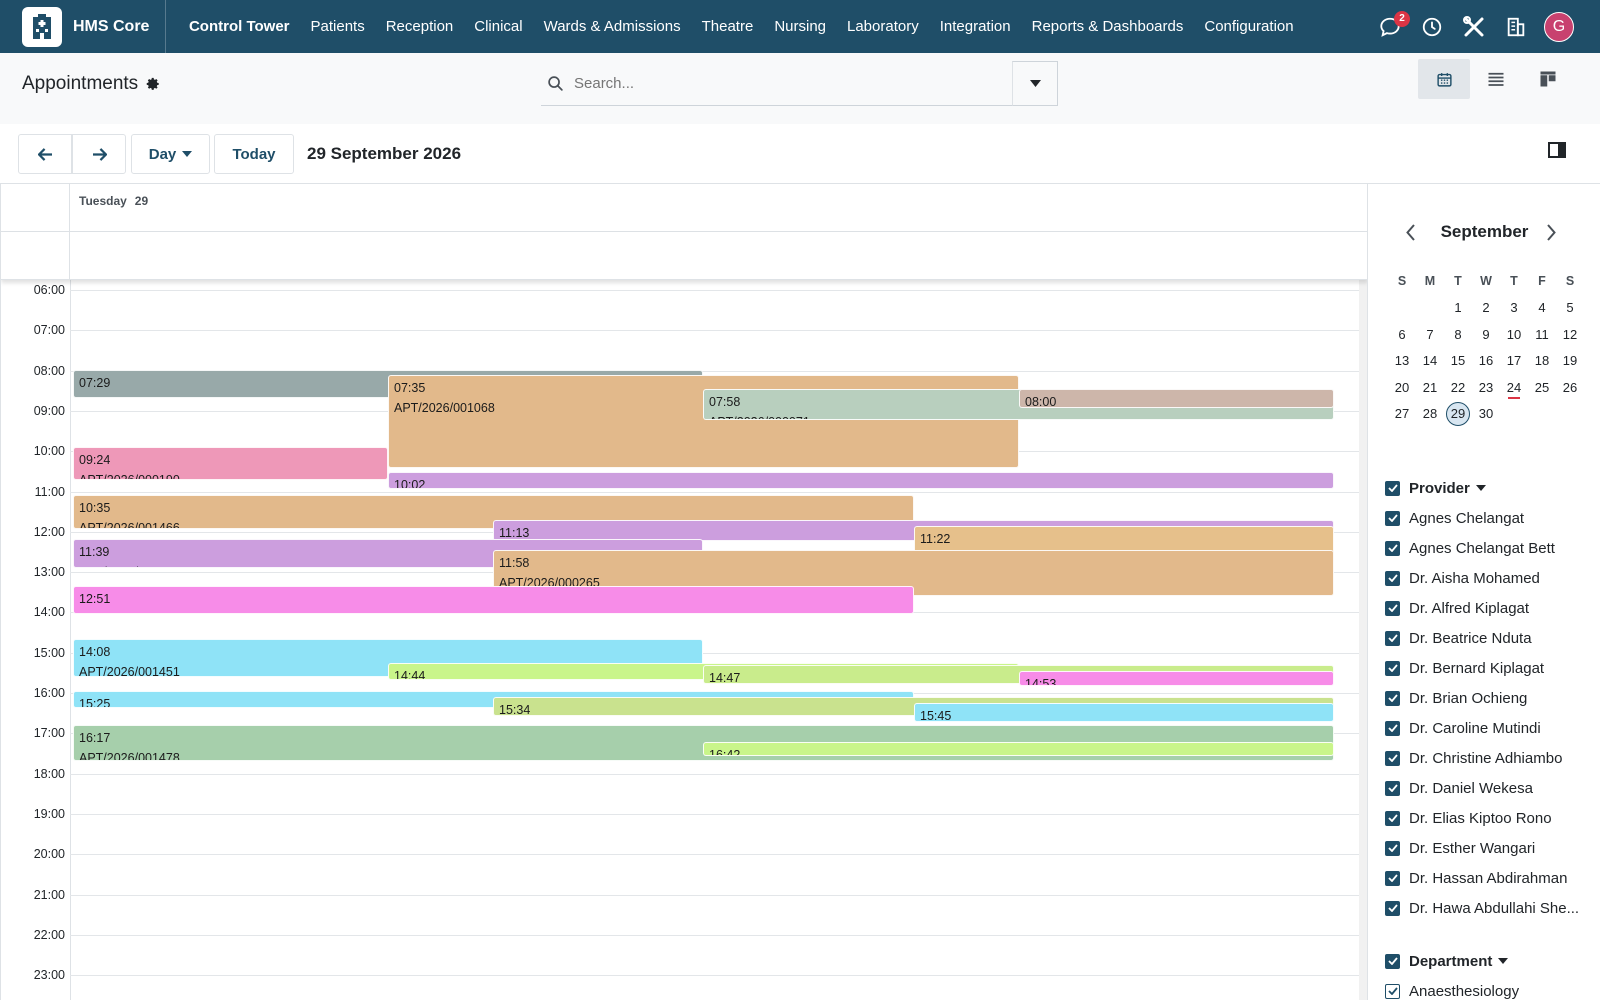  Describe the element at coordinates (684, 256) in the screenshot. I see `all-day-row` at that location.